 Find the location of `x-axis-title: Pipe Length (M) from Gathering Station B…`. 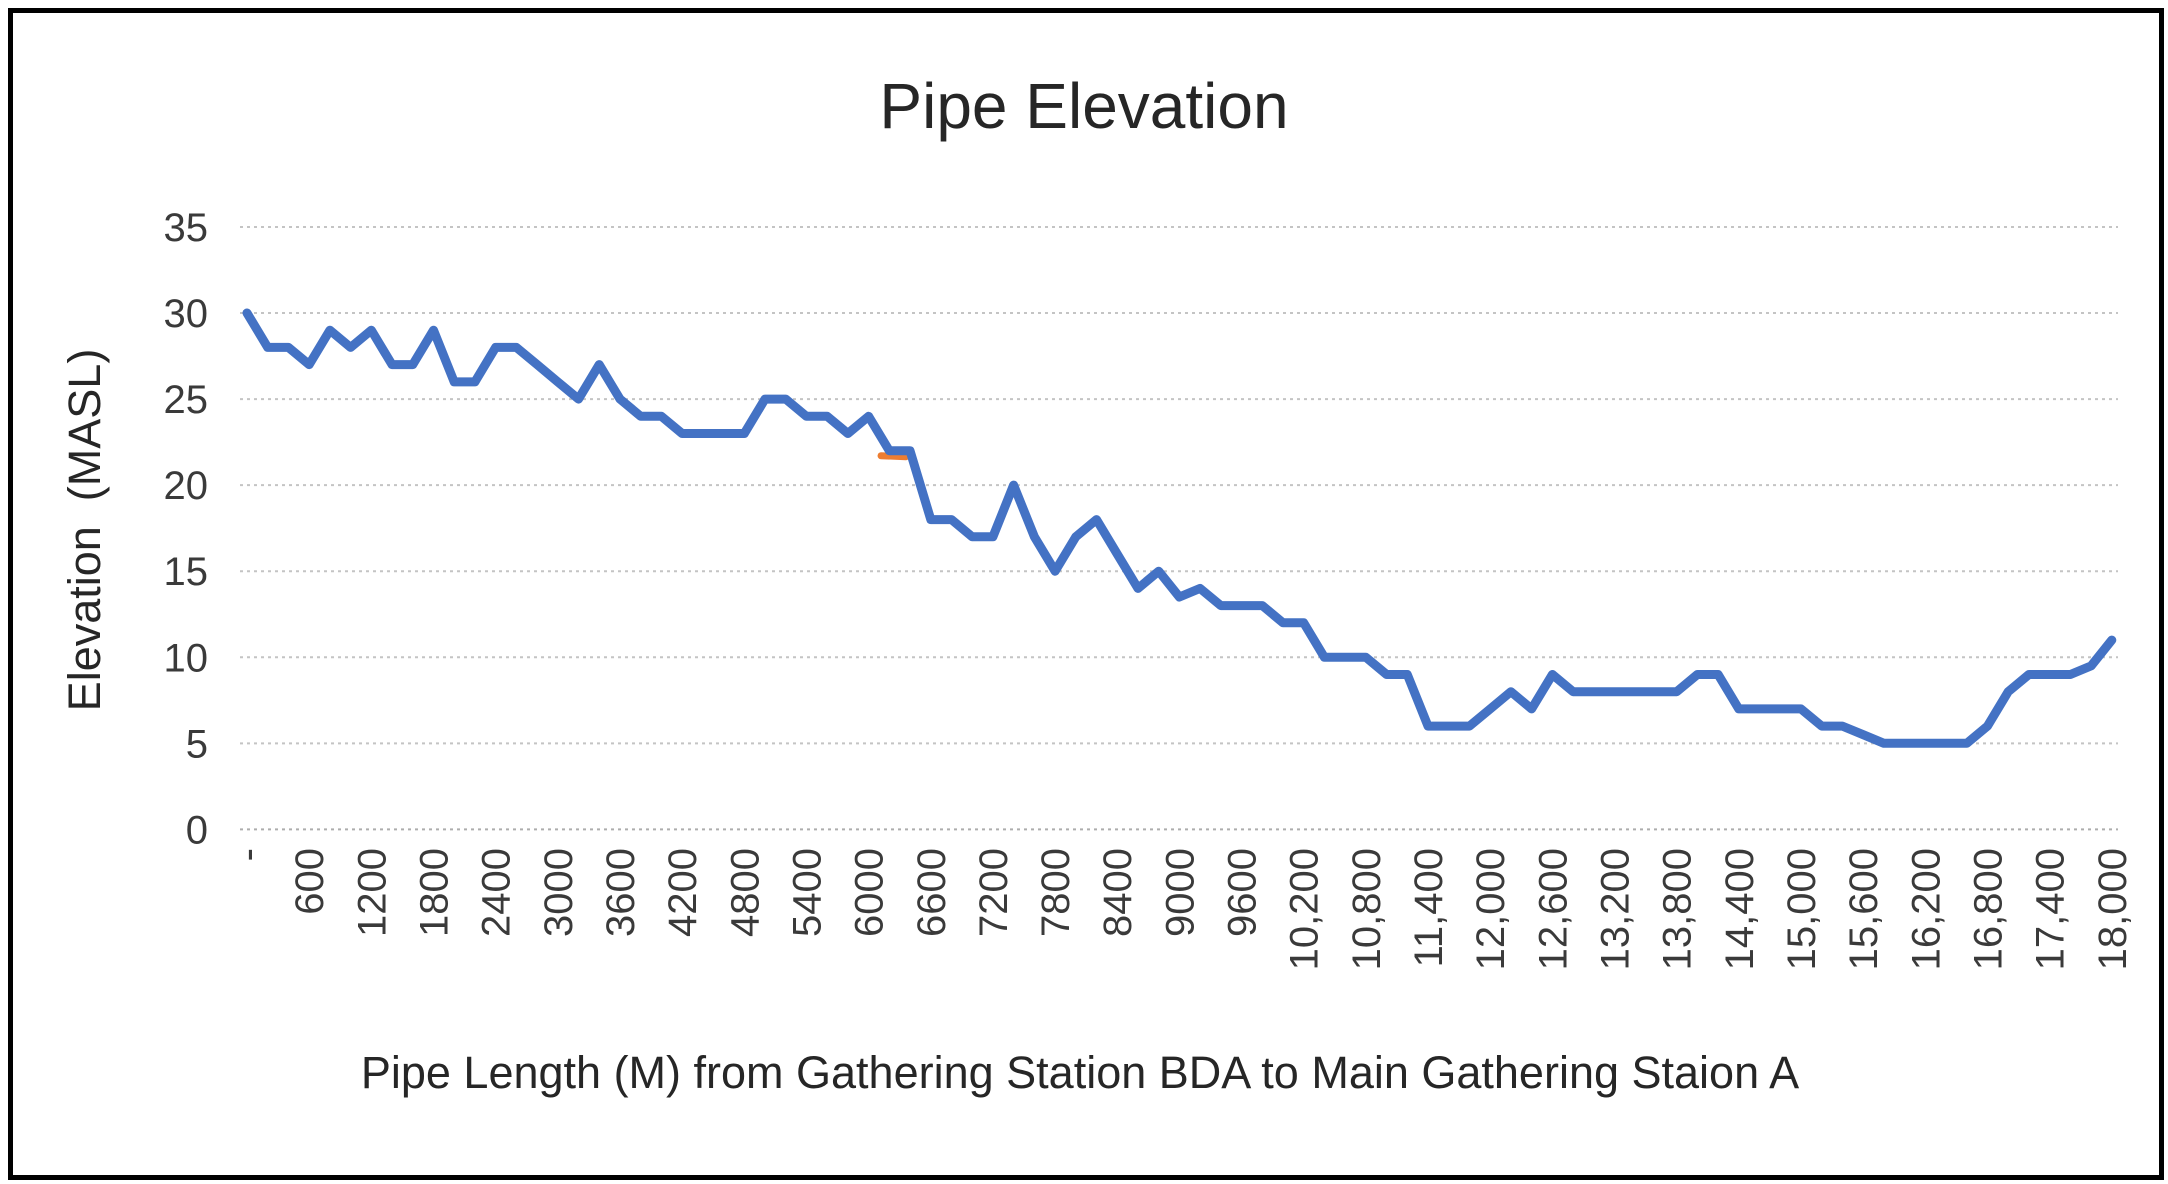

x-axis-title: Pipe Length (M) from Gathering Station B… is located at coordinates (1080, 1072).